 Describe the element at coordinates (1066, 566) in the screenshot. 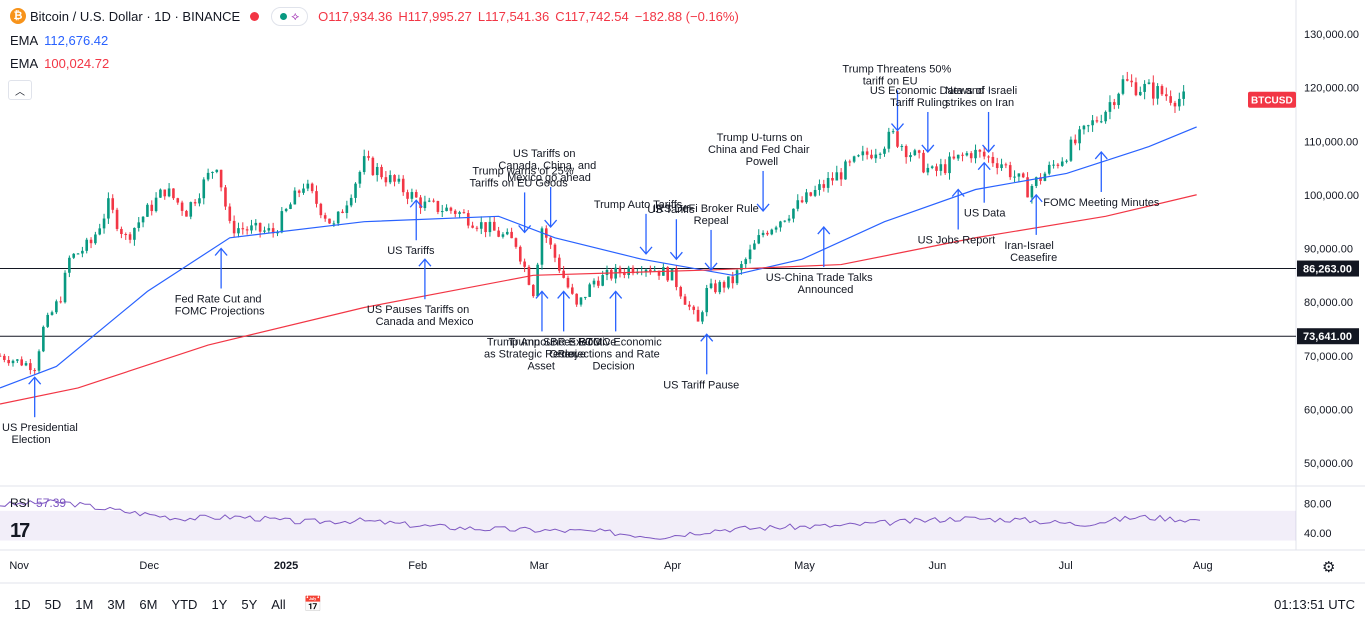

I see `time-axis-label: Jul` at that location.